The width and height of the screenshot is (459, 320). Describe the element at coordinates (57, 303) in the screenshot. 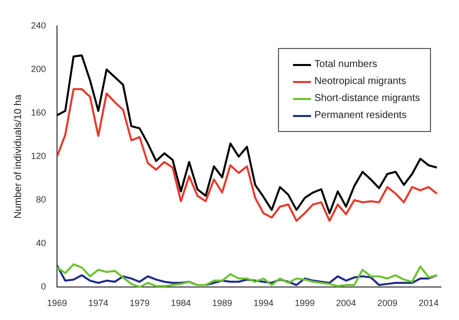

I see `x-tick-label: 1969` at that location.